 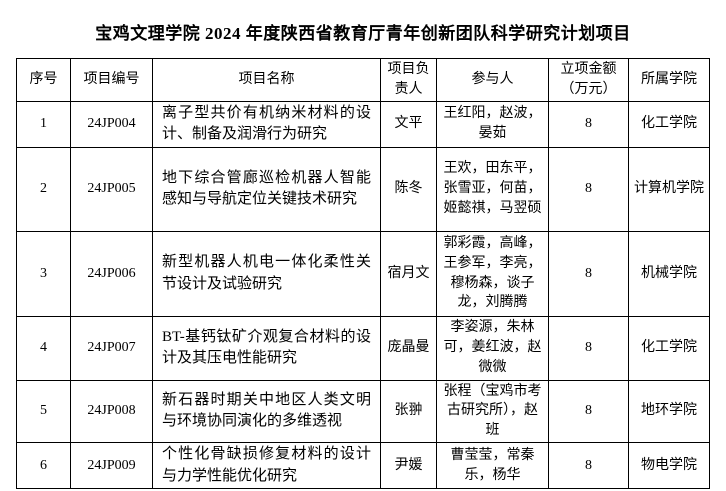 What do you see at coordinates (408, 273) in the screenshot?
I see `leader-cell: 宿月文` at bounding box center [408, 273].